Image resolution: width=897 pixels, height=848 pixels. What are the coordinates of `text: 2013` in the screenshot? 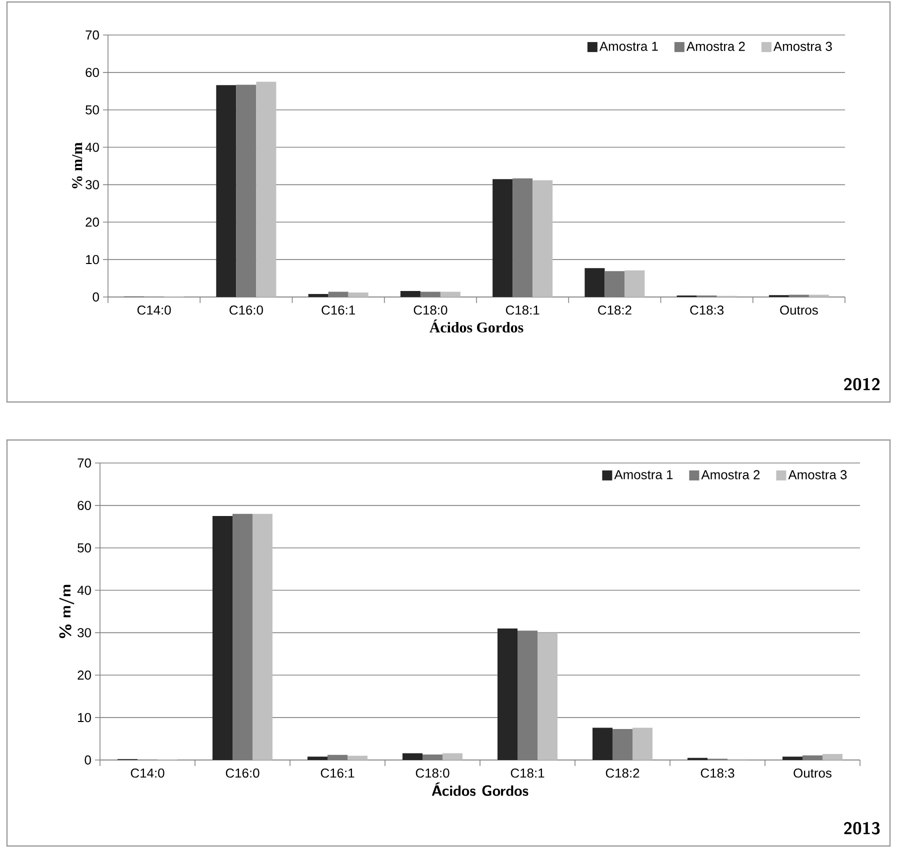 It's located at (862, 828).